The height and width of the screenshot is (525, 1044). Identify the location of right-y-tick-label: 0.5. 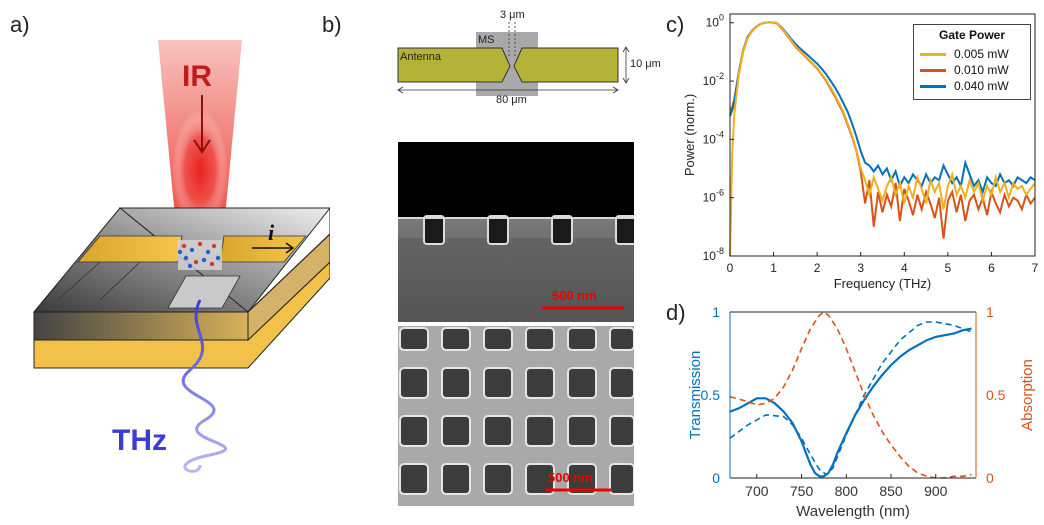
(996, 395).